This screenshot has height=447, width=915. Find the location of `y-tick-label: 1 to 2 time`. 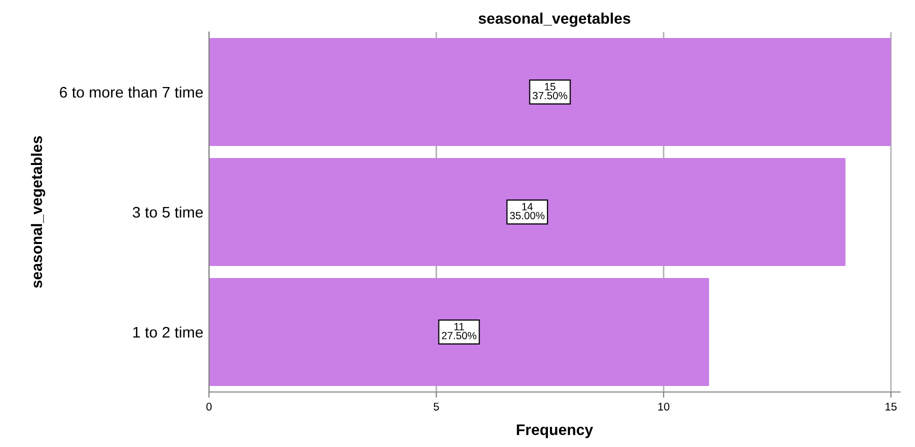

y-tick-label: 1 to 2 time is located at coordinates (168, 332).